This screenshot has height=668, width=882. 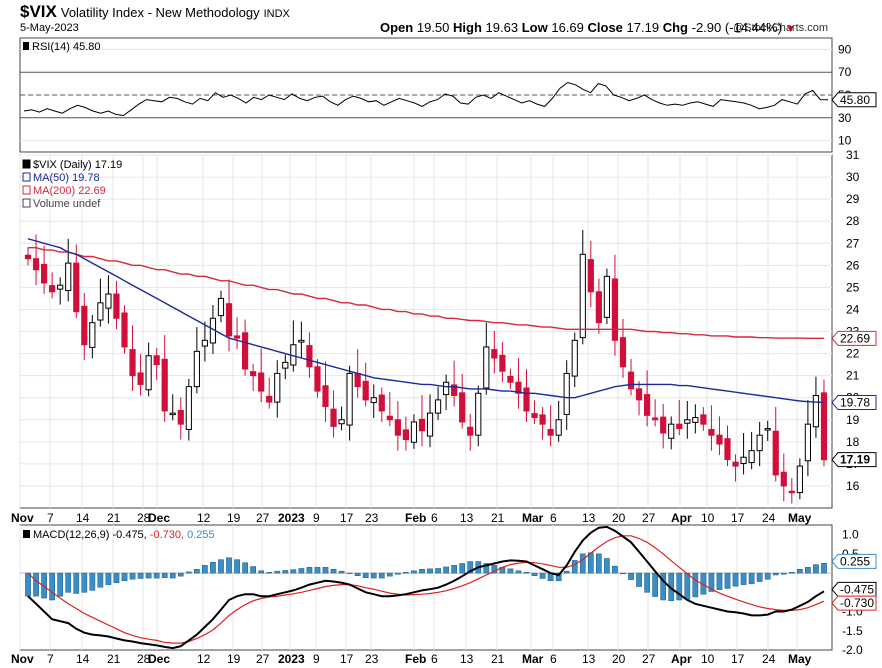 I want to click on price-tick-label: 18, so click(x=853, y=442).